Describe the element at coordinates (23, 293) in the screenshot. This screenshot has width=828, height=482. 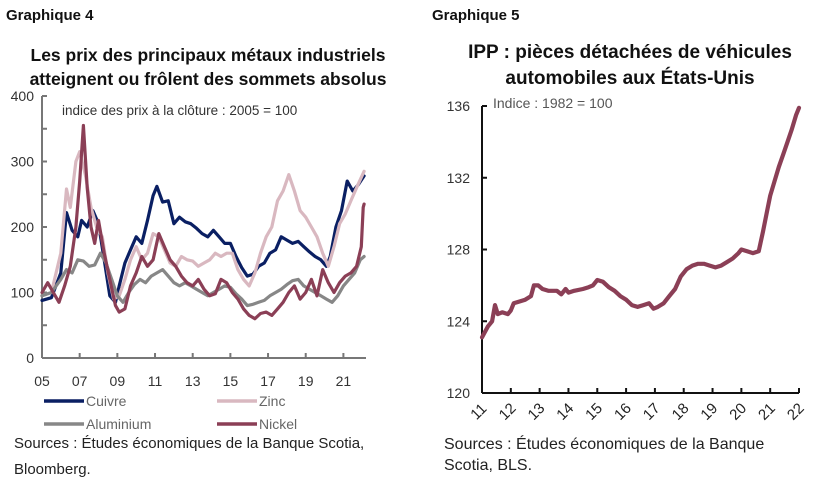
I see `y-tick-label: 100` at that location.